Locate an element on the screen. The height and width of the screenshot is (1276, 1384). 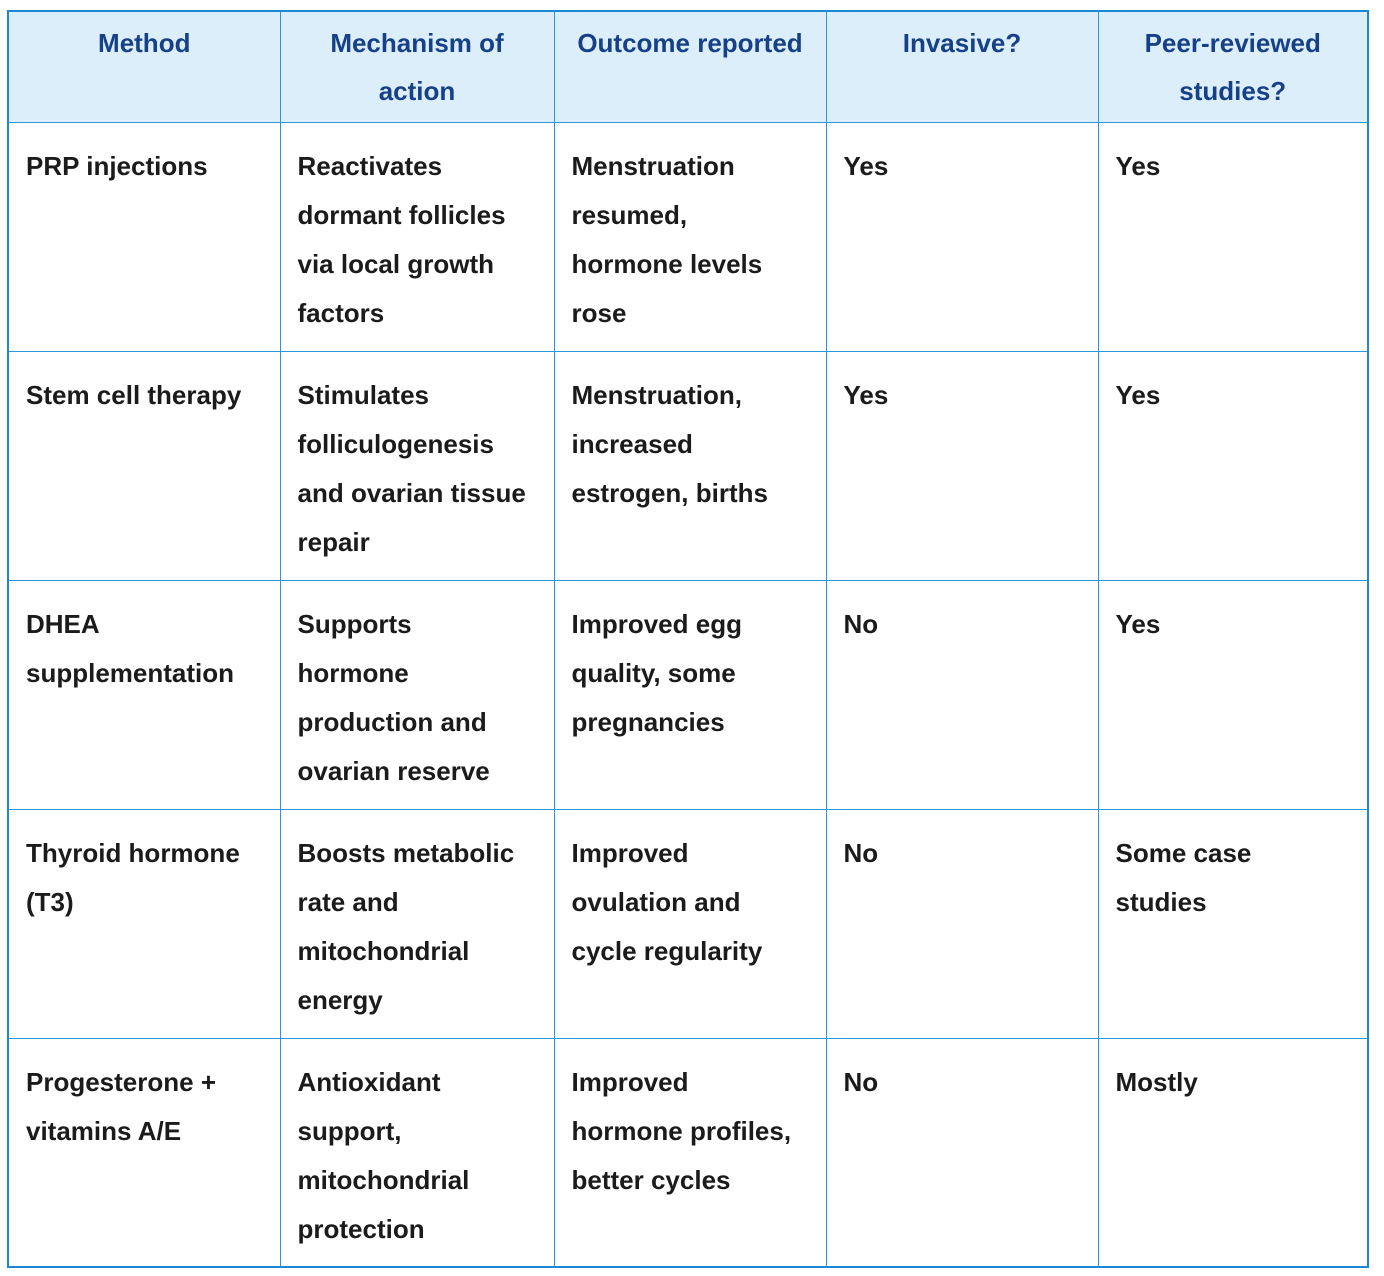
cell-peer-reviewed: Some case studies is located at coordinates (1233, 923).